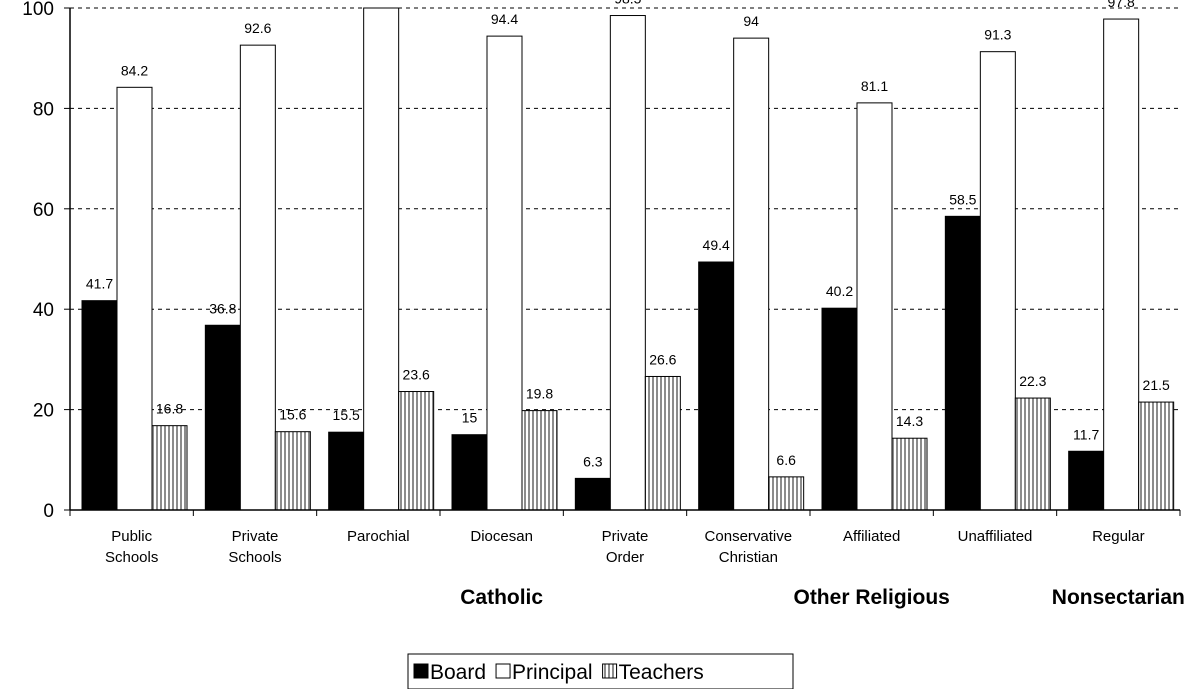 Image resolution: width=1189 pixels, height=689 pixels. What do you see at coordinates (222, 308) in the screenshot?
I see `data-label-board: 36.8` at bounding box center [222, 308].